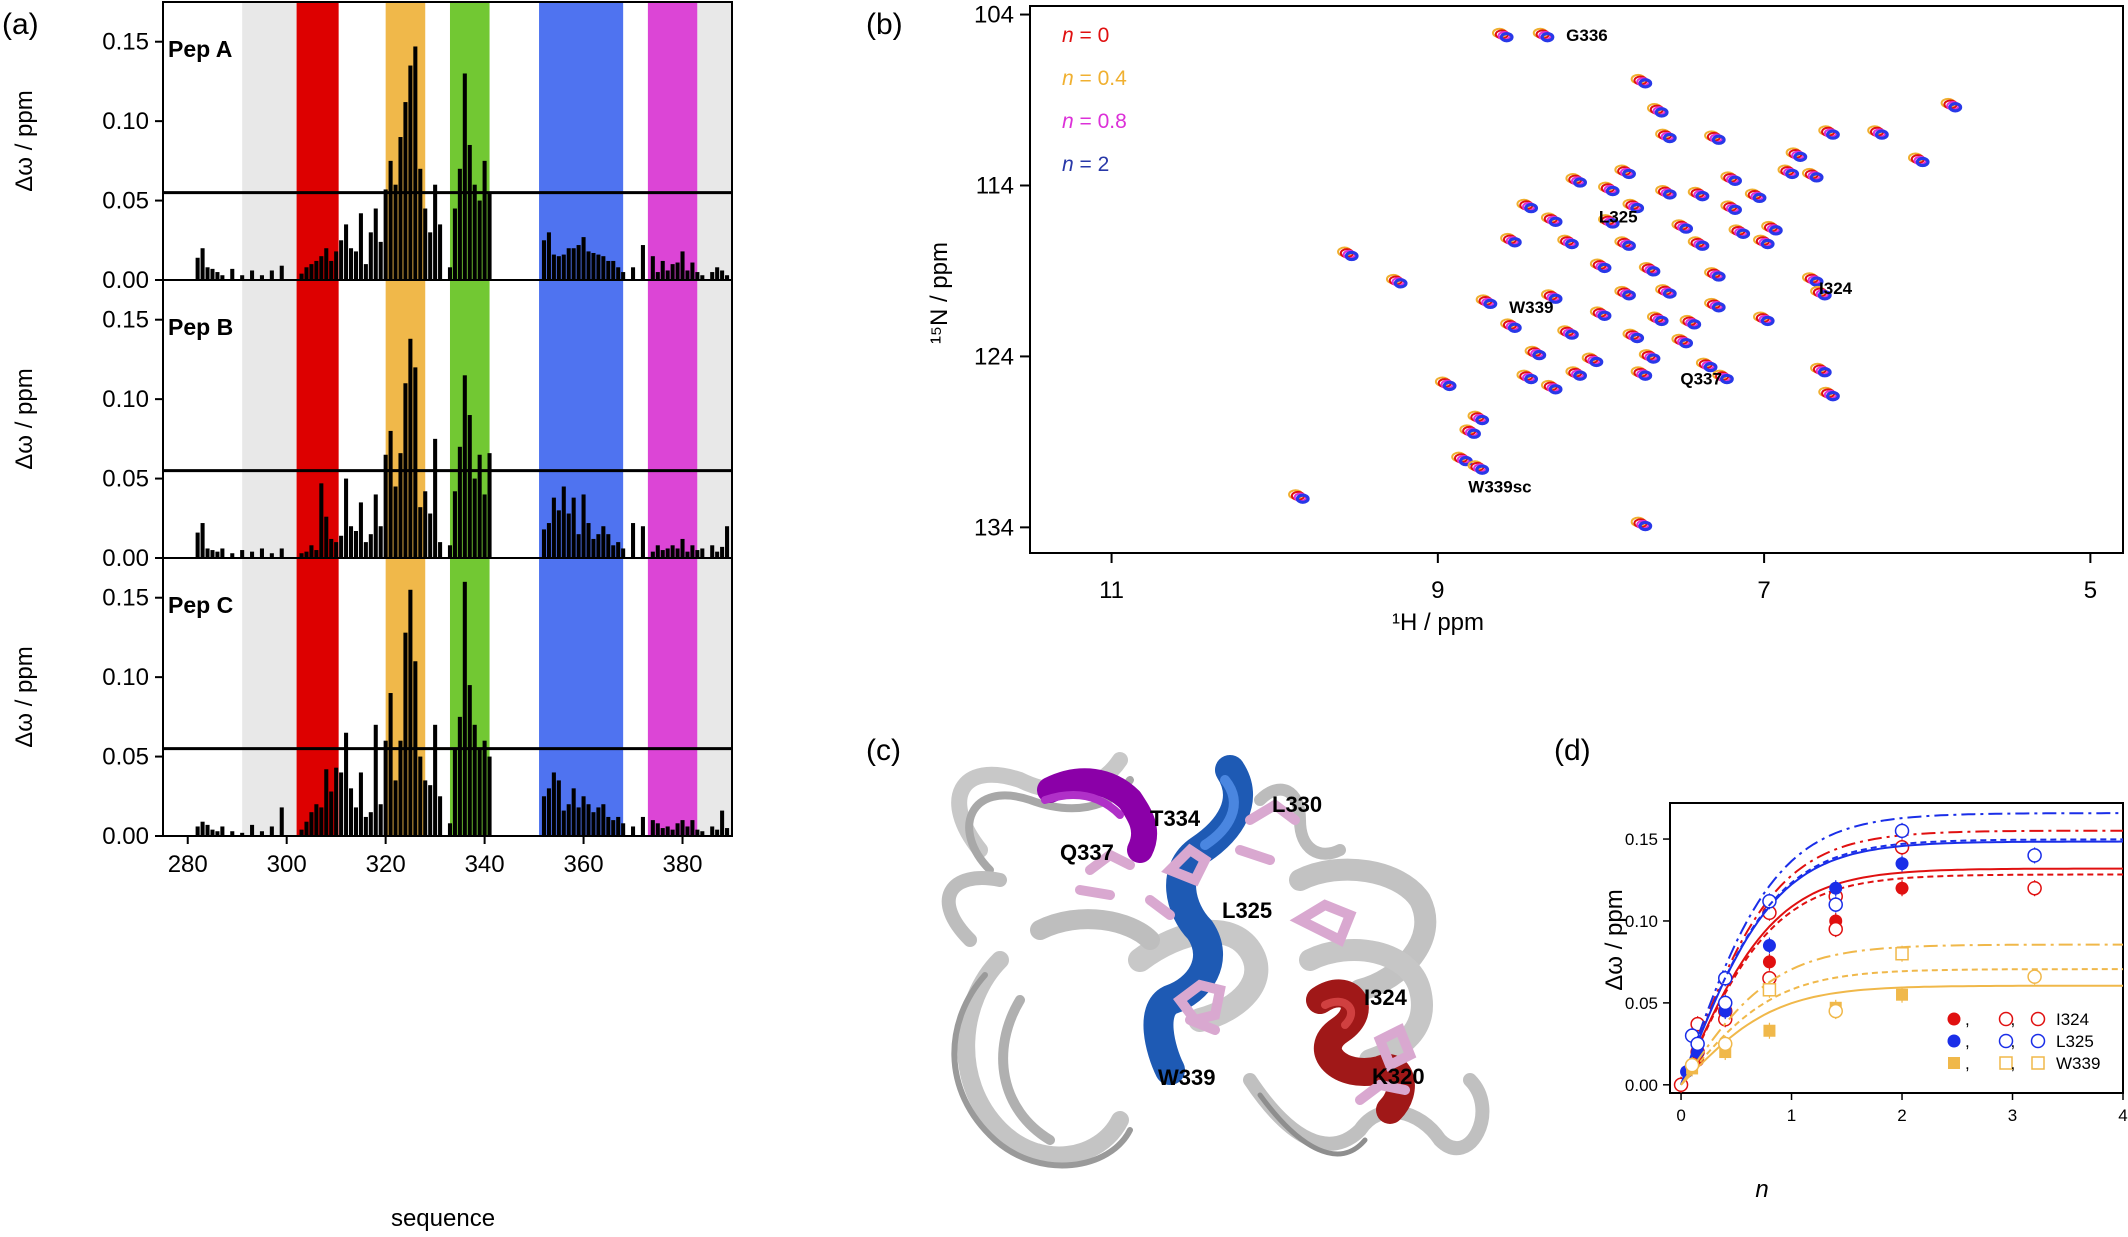 The image size is (2128, 1237). What do you see at coordinates (1531, 307) in the screenshot?
I see `peak-label: W339` at bounding box center [1531, 307].